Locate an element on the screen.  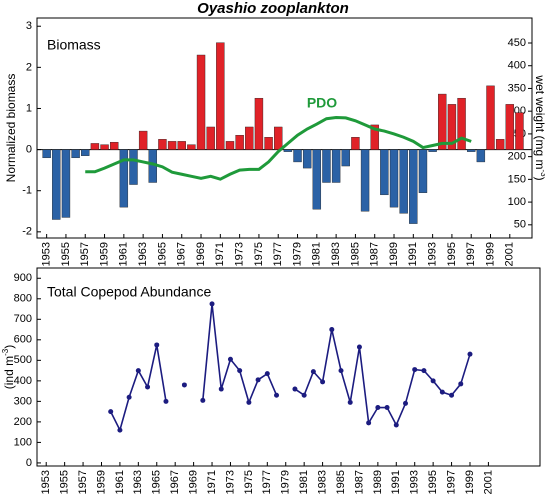
y-tick-label: 100 is located at coordinates (23, 442).